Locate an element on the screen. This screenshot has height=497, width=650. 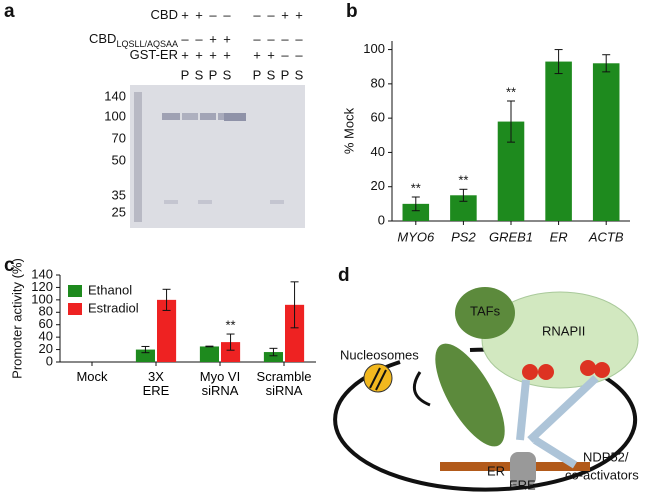
x-tick-label: Mock is located at coordinates (92, 377).